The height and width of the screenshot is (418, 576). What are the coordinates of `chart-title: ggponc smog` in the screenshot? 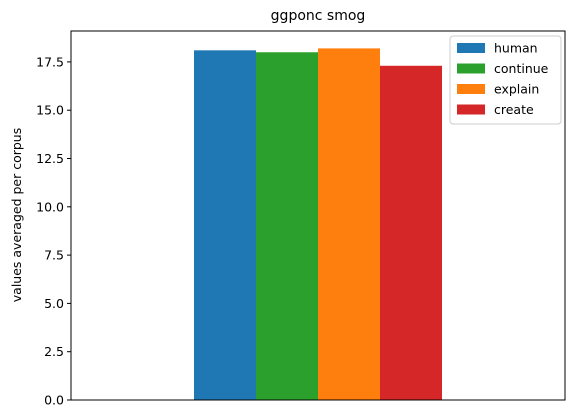 It's located at (318, 16).